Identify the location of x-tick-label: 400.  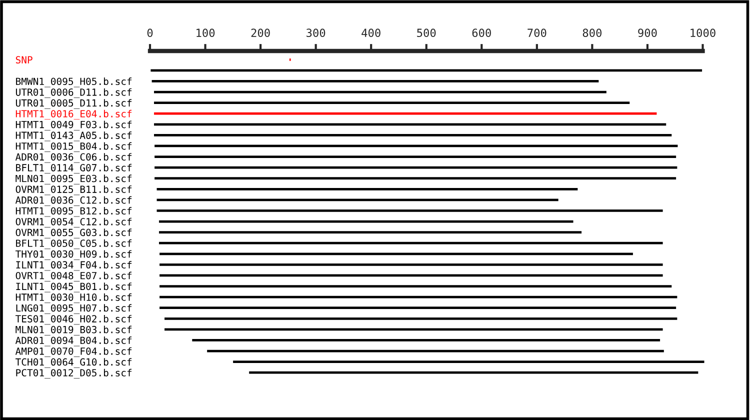
(371, 33).